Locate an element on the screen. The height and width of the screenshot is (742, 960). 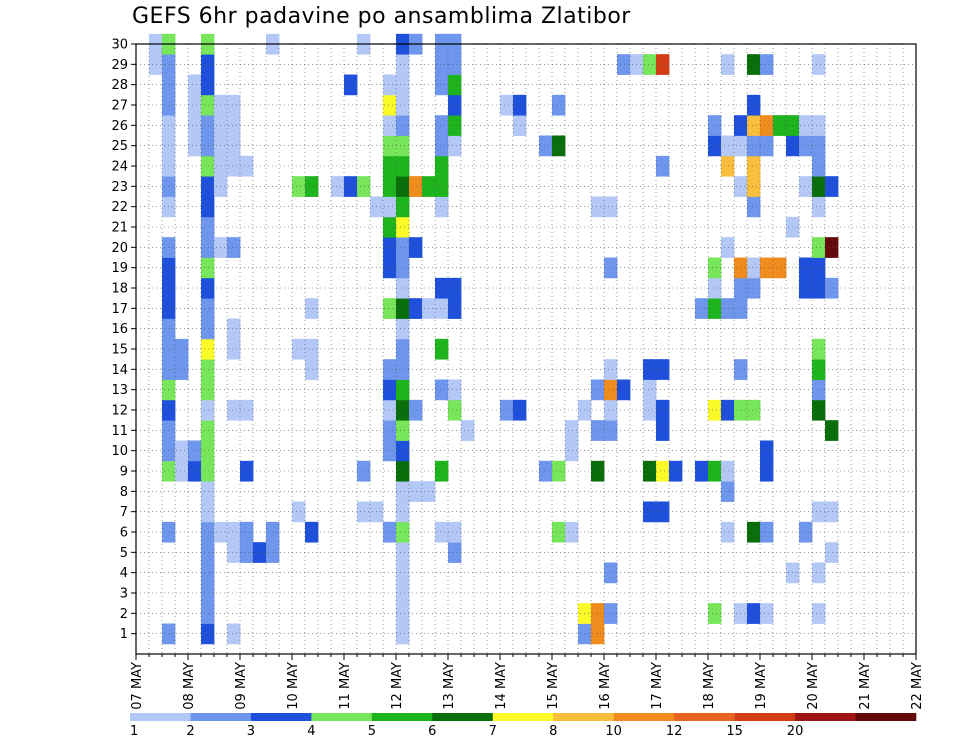
y-tick-label: 28 is located at coordinates (119, 85).